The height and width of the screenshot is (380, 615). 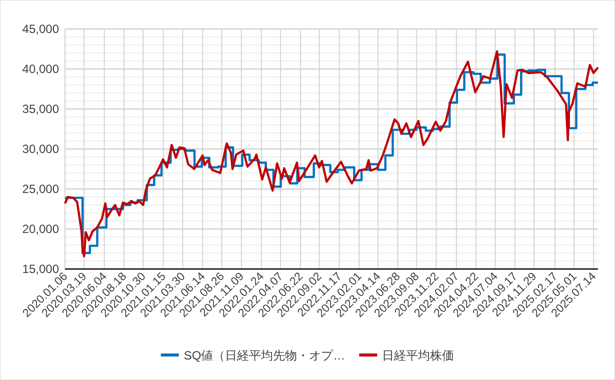 What do you see at coordinates (41, 109) in the screenshot?
I see `y-tick-label: 35,000` at bounding box center [41, 109].